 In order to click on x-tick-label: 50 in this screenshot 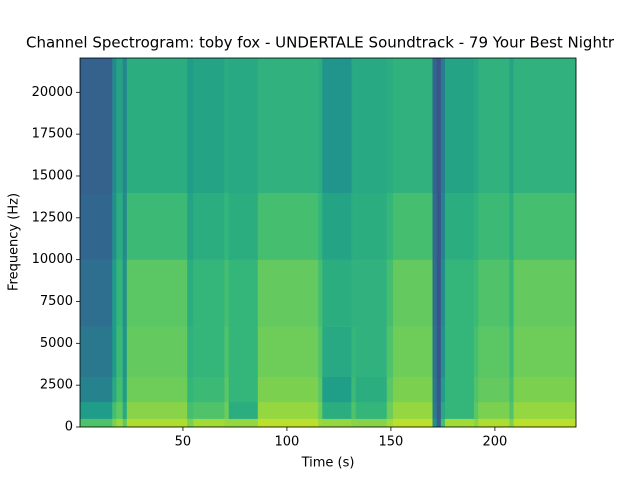, I will do `click(183, 442)`.